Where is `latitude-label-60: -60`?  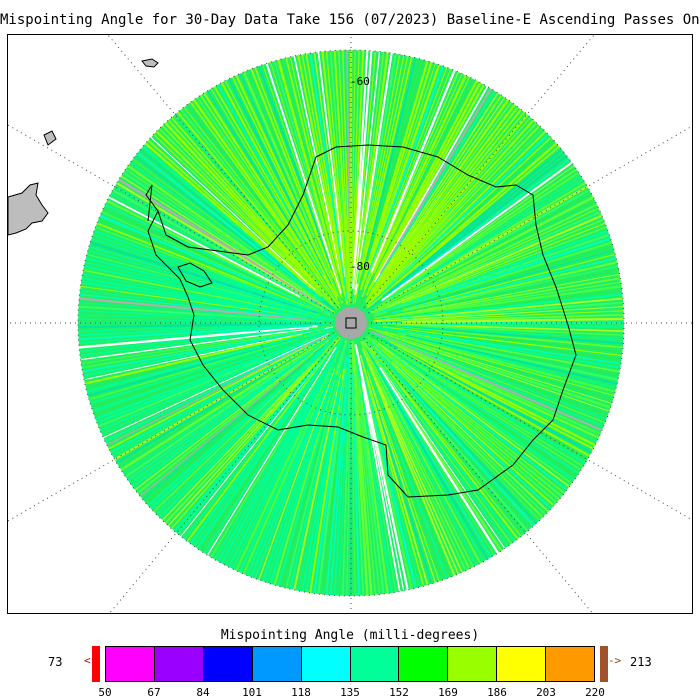
latitude-label-60: -60 is located at coordinates (360, 81).